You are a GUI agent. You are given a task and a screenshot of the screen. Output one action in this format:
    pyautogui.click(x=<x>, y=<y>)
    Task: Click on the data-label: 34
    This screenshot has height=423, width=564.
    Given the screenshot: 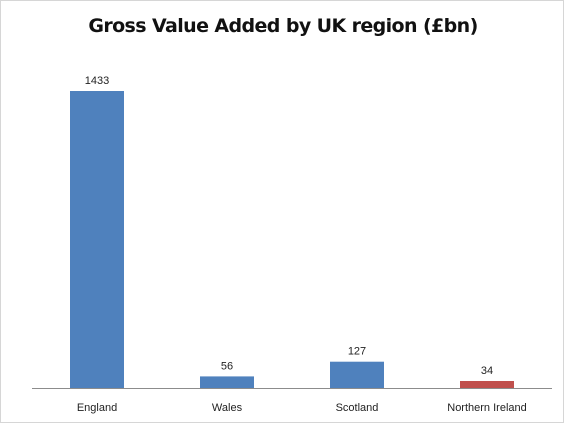 What is the action you would take?
    pyautogui.click(x=487, y=371)
    